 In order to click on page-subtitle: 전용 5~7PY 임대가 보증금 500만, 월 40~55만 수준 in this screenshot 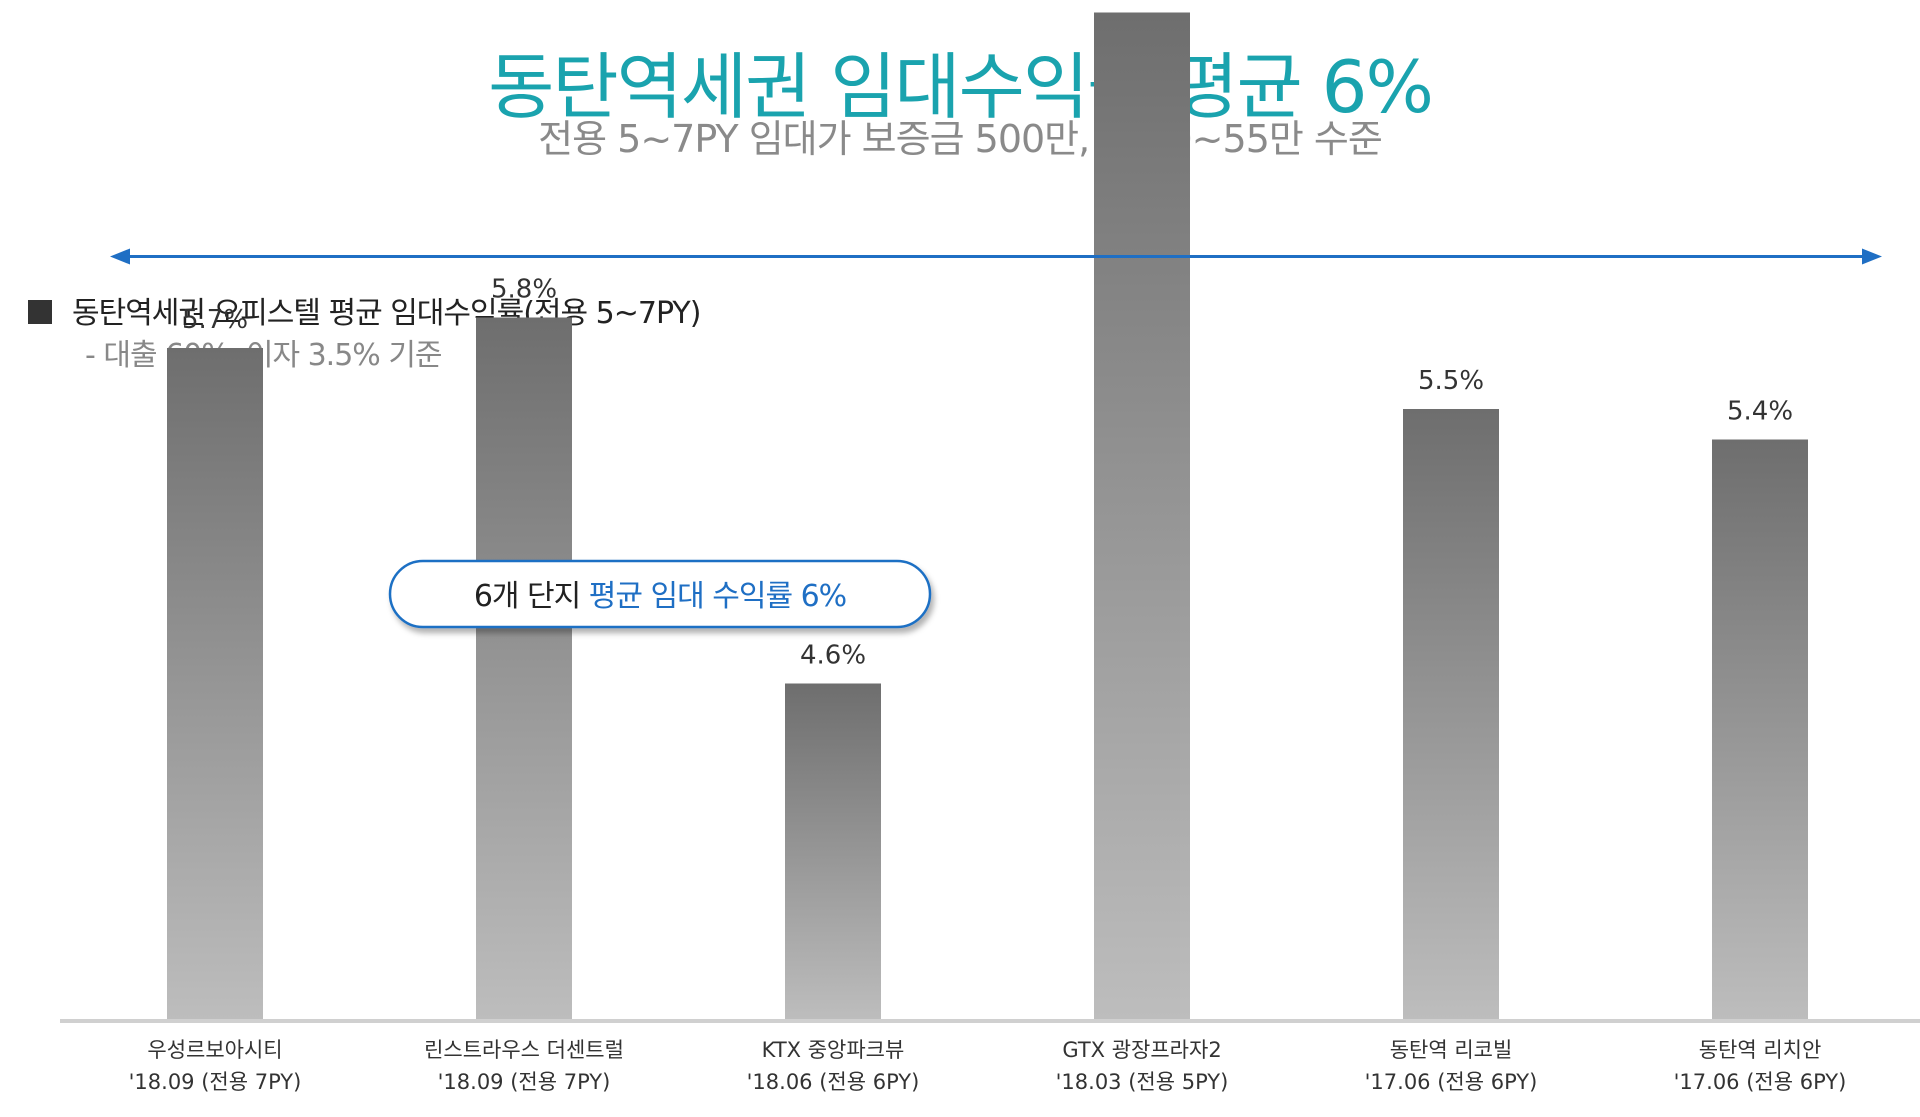, I will do `click(960, 139)`.